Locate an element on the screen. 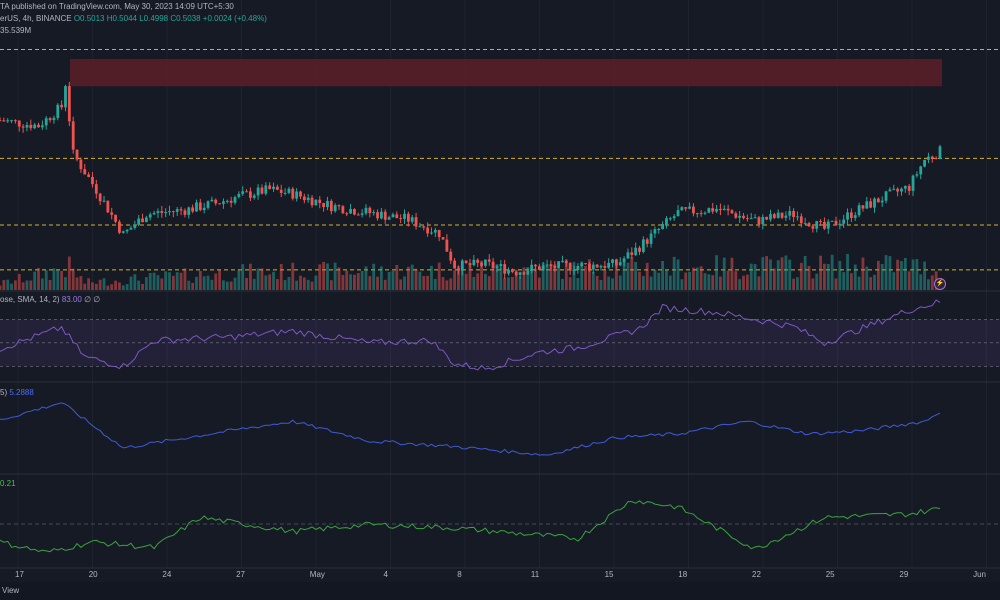 This screenshot has width=1000, height=600. symbol-text: erUS, 4h, BINANCE is located at coordinates (36, 18).